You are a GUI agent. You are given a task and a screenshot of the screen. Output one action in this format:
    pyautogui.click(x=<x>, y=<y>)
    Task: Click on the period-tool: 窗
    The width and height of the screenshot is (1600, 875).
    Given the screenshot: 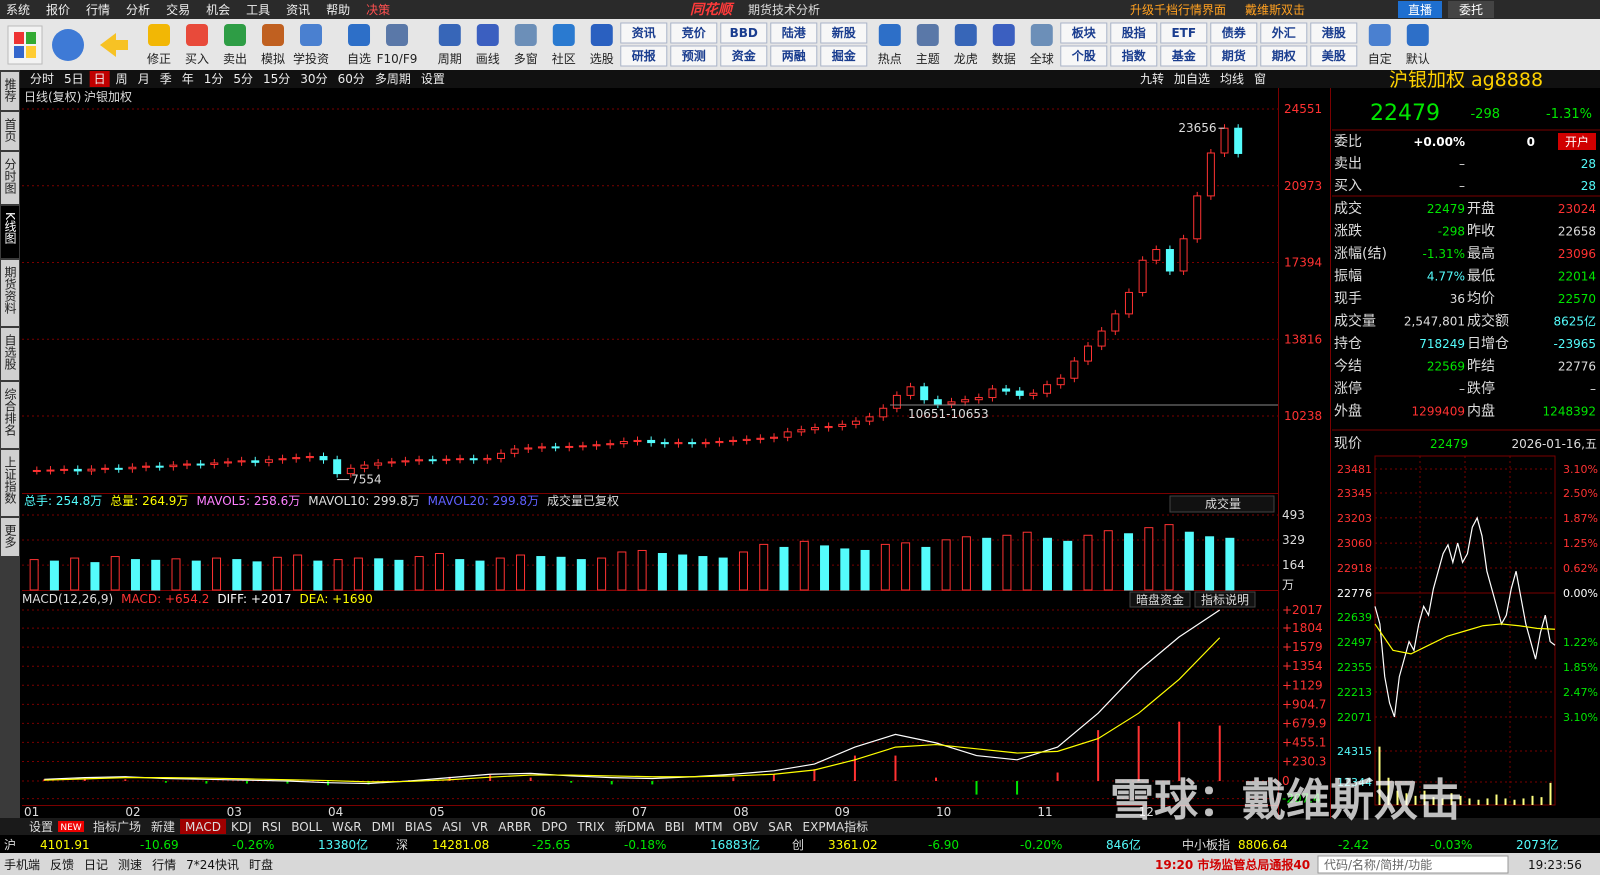 What is the action you would take?
    pyautogui.click(x=1260, y=79)
    